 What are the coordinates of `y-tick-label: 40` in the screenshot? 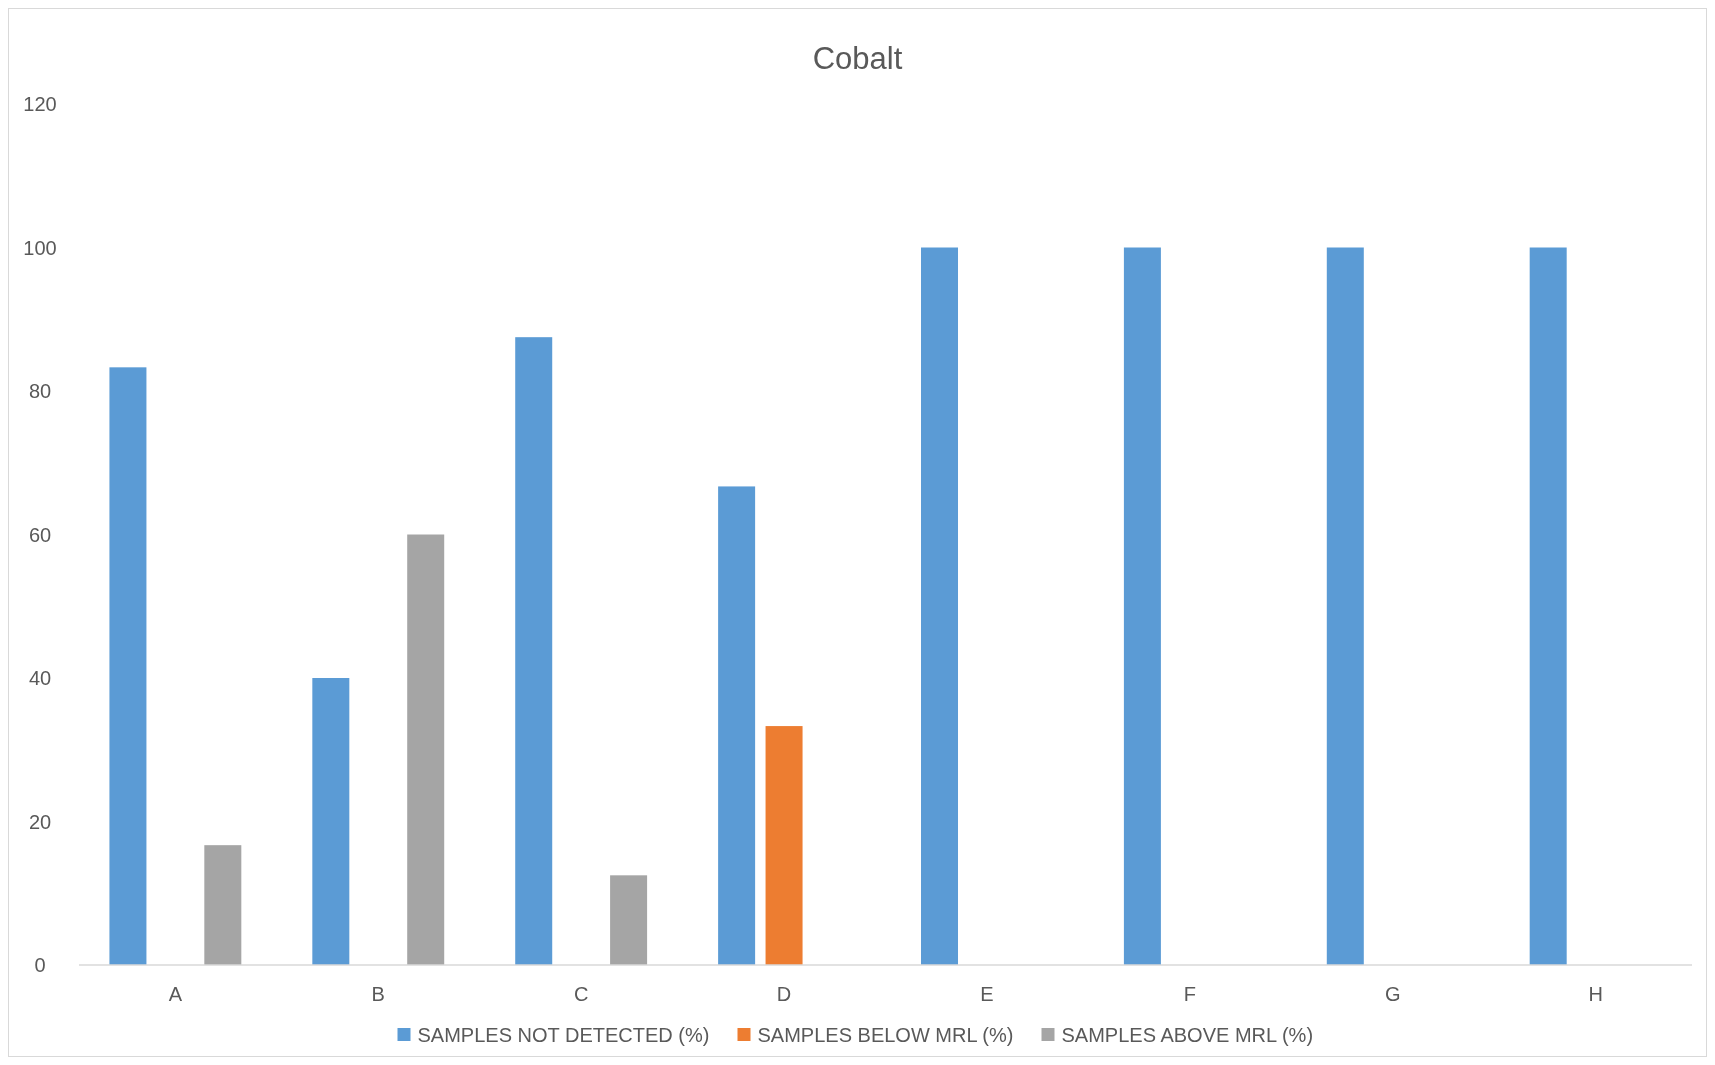 It's located at (40, 678).